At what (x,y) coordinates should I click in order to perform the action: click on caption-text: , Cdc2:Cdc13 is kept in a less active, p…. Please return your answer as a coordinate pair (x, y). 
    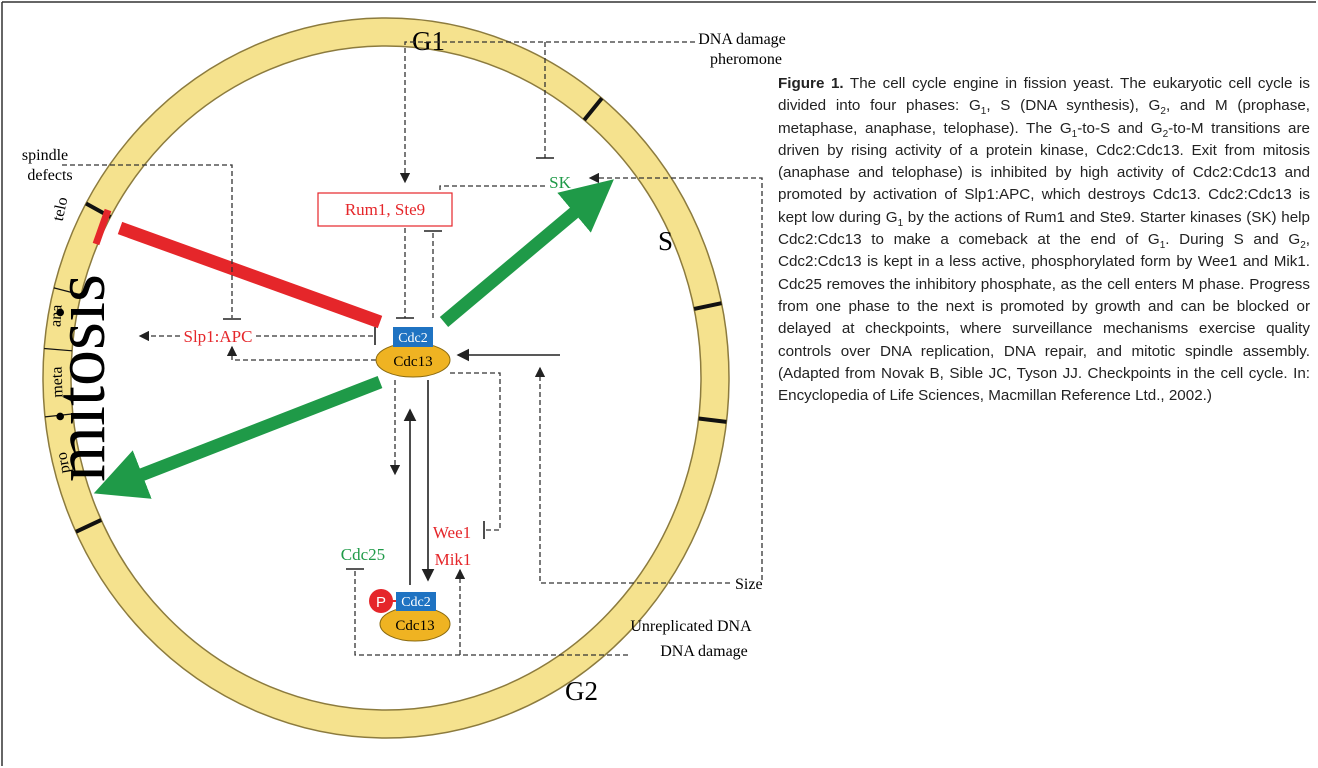
    Looking at the image, I should click on (1044, 318).